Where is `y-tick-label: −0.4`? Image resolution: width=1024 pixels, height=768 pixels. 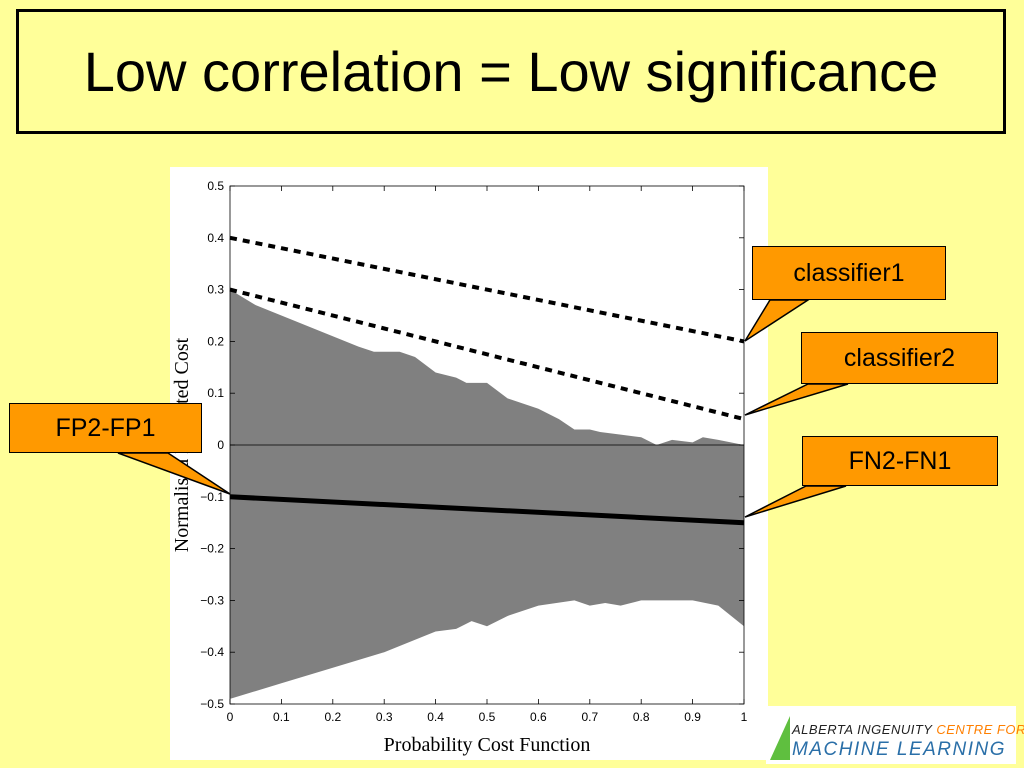
y-tick-label: −0.4 is located at coordinates (212, 652).